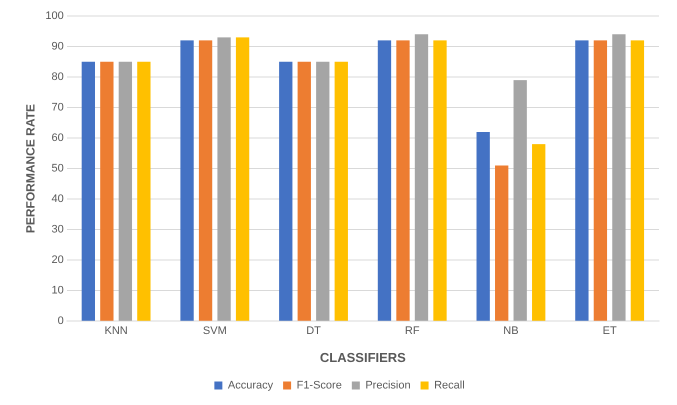  What do you see at coordinates (61, 321) in the screenshot?
I see `y-tick-label: 0` at bounding box center [61, 321].